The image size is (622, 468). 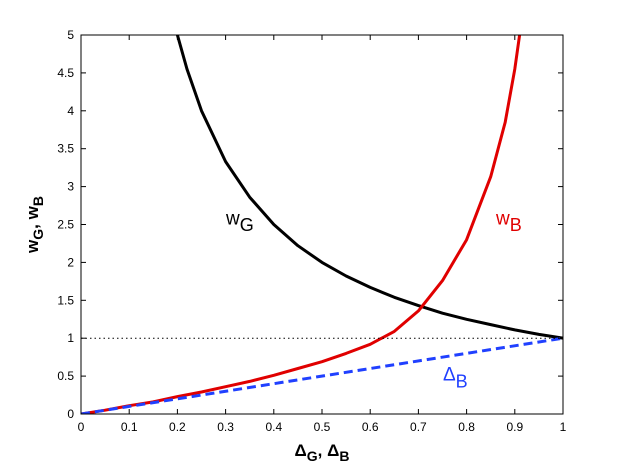 What do you see at coordinates (70, 338) in the screenshot?
I see `y-tick-label: 1` at bounding box center [70, 338].